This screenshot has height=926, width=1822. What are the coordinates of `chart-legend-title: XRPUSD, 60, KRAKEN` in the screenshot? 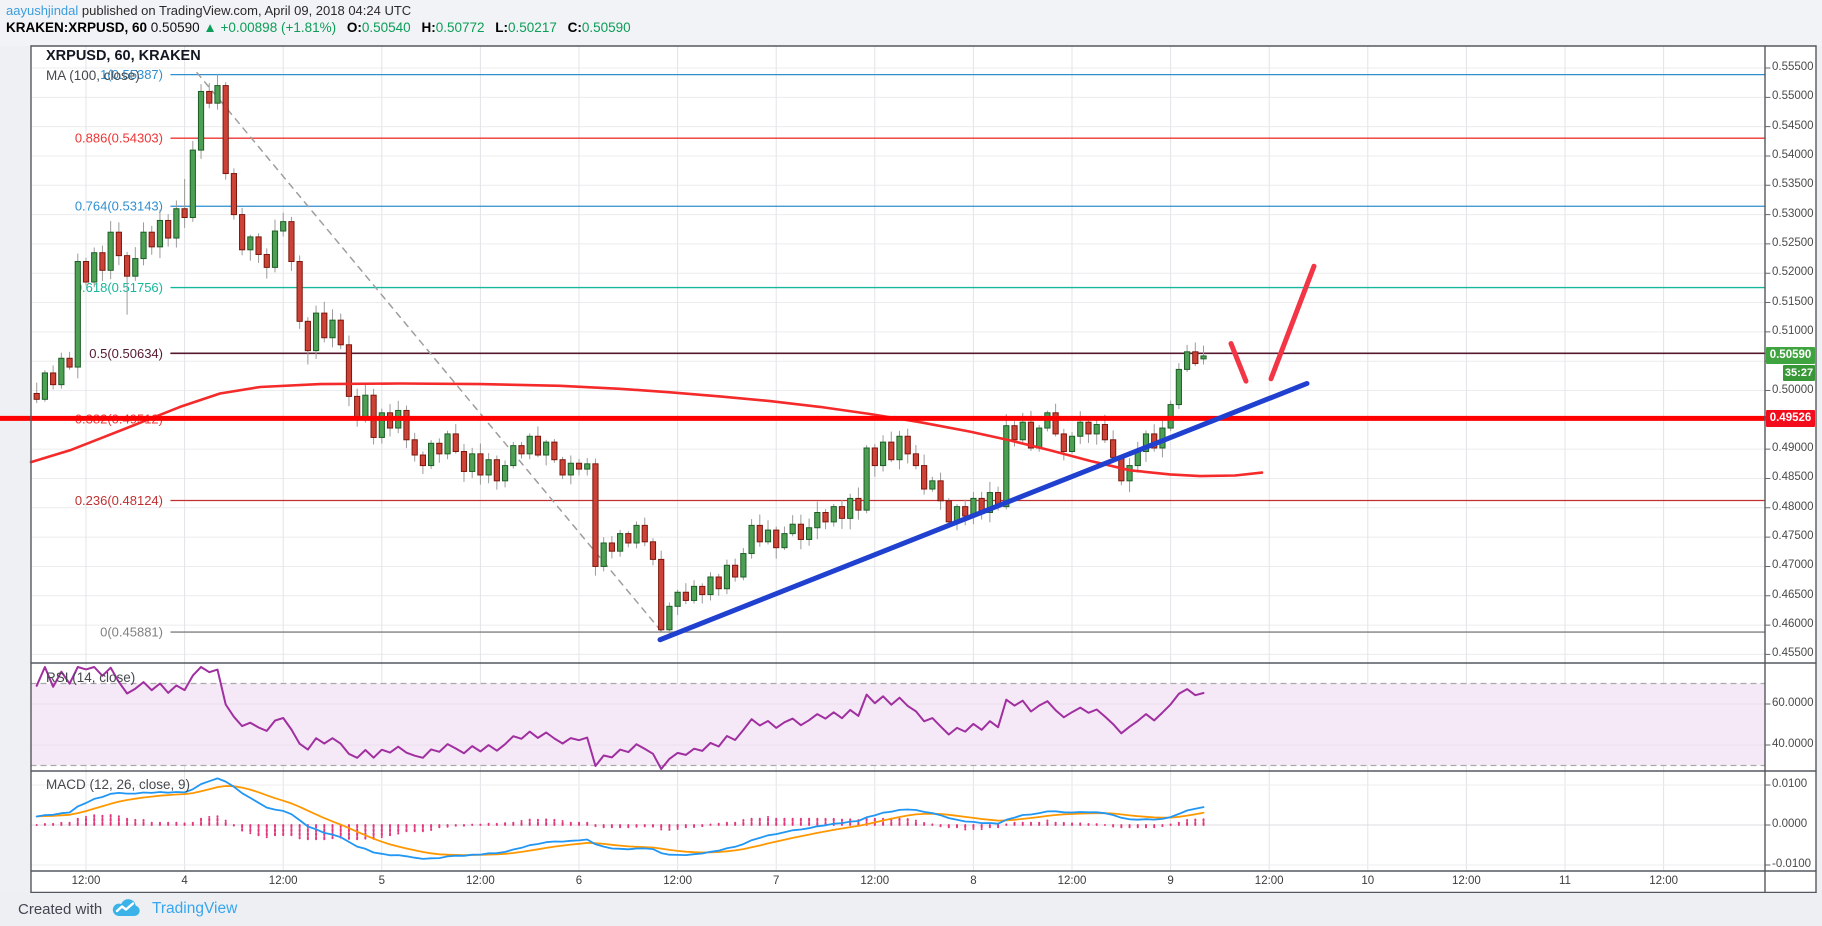 It's located at (123, 56).